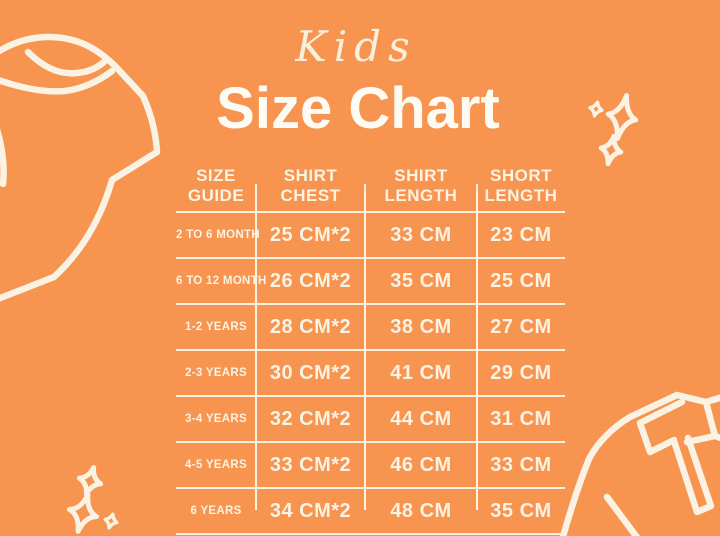 This screenshot has width=720, height=536. Describe the element at coordinates (521, 510) in the screenshot. I see `short-length-cell: 35 CM` at that location.